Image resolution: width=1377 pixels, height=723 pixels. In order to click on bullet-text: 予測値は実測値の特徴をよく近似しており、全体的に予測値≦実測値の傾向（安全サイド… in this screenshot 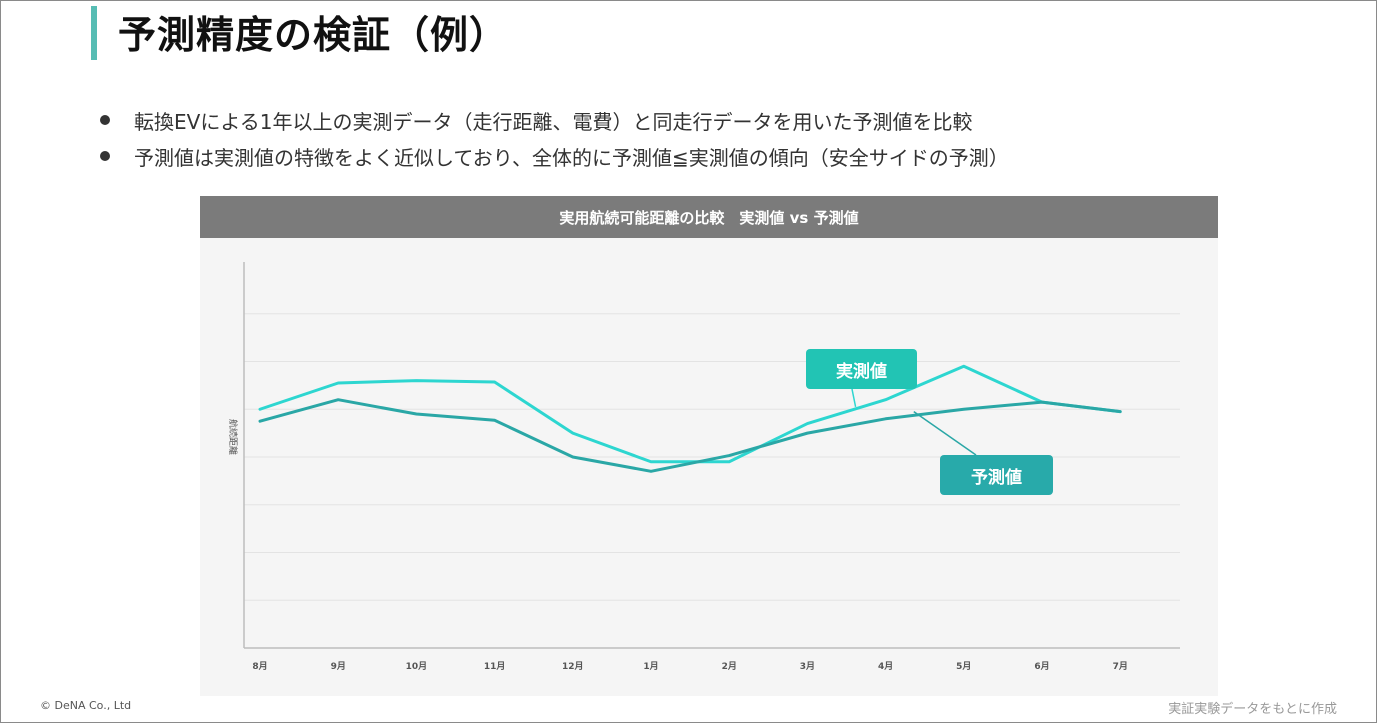, I will do `click(571, 157)`.